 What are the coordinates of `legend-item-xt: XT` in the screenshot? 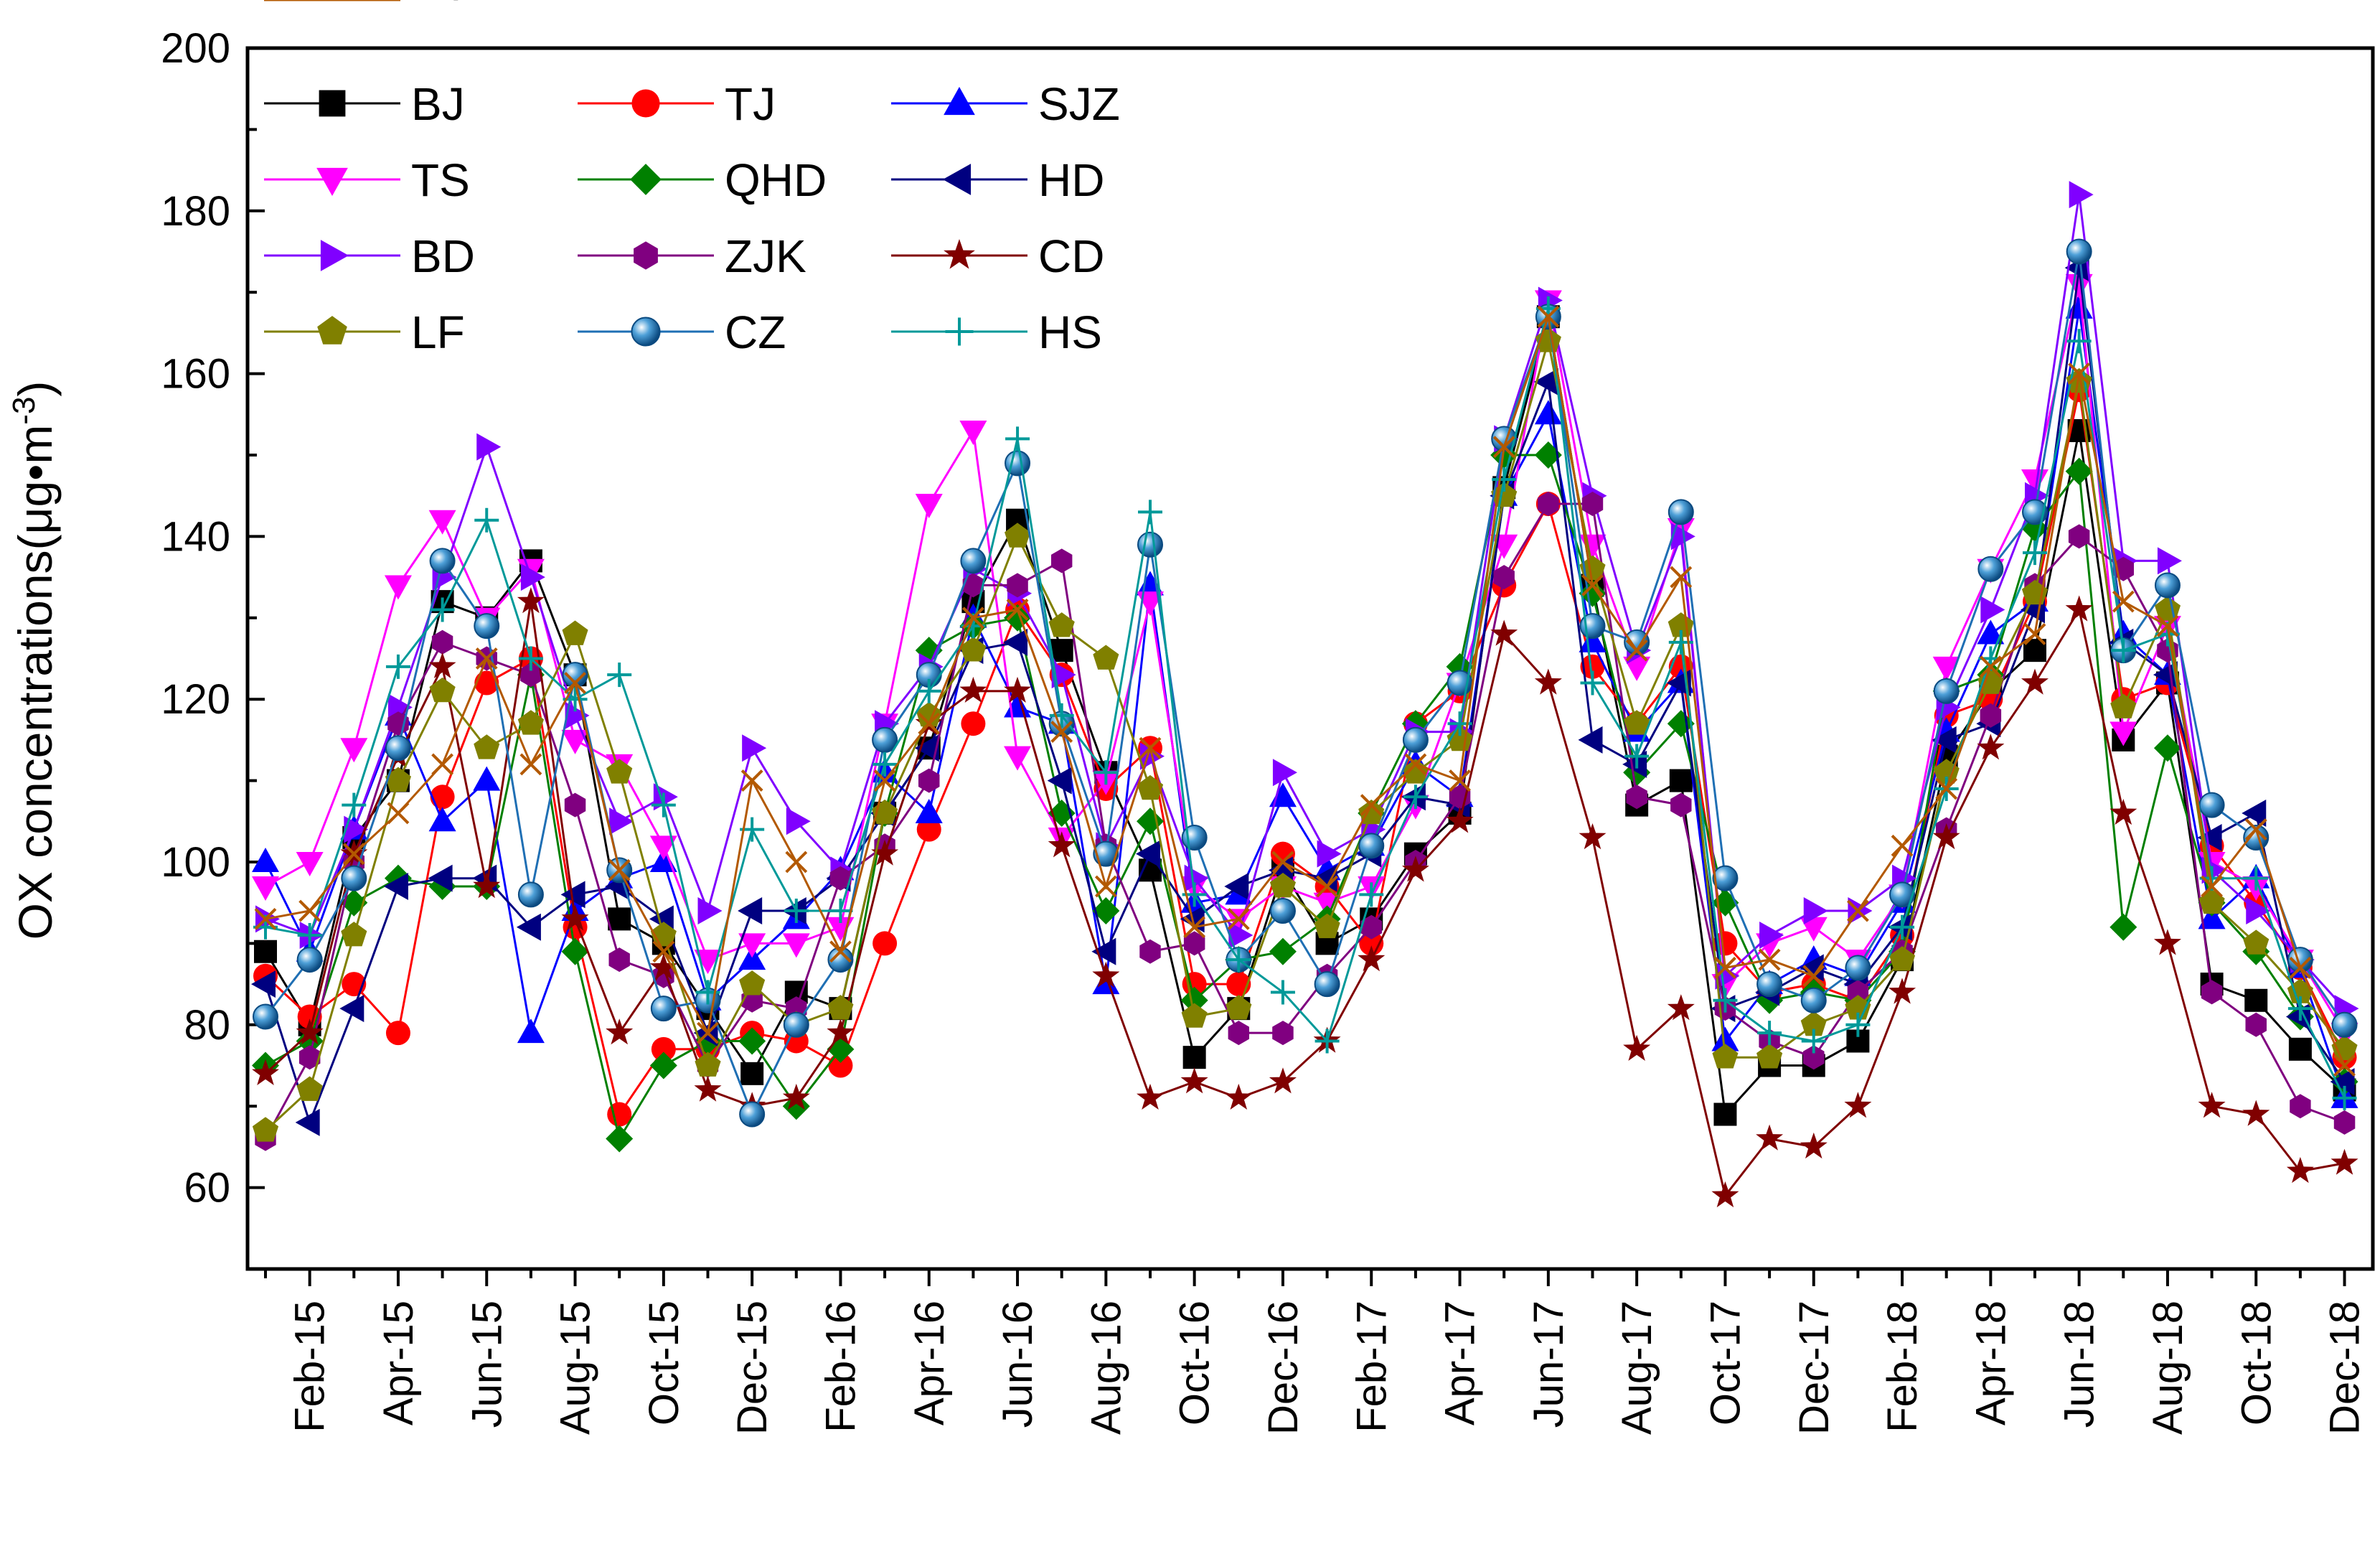 It's located at (367, 5).